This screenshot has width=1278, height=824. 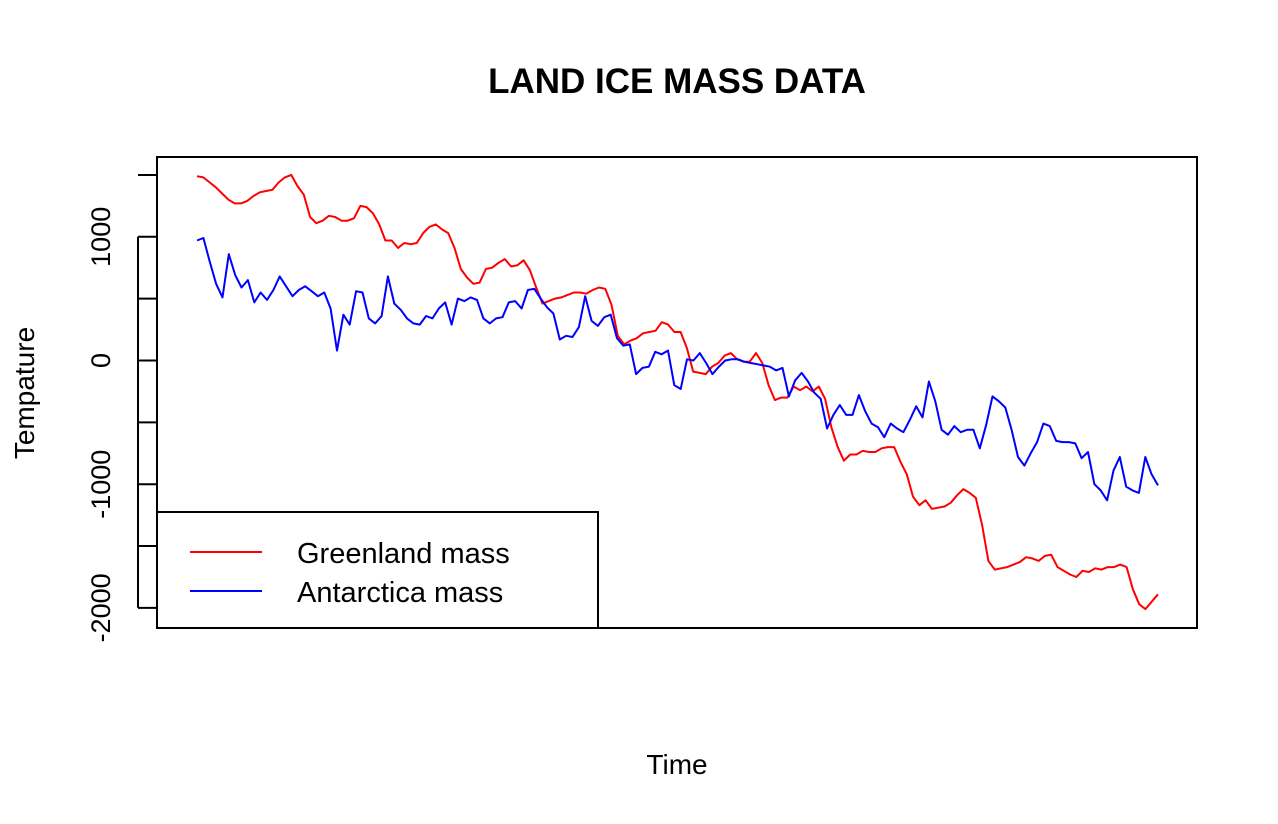 I want to click on legend: Greenland mass Antarctica mass, so click(x=377, y=570).